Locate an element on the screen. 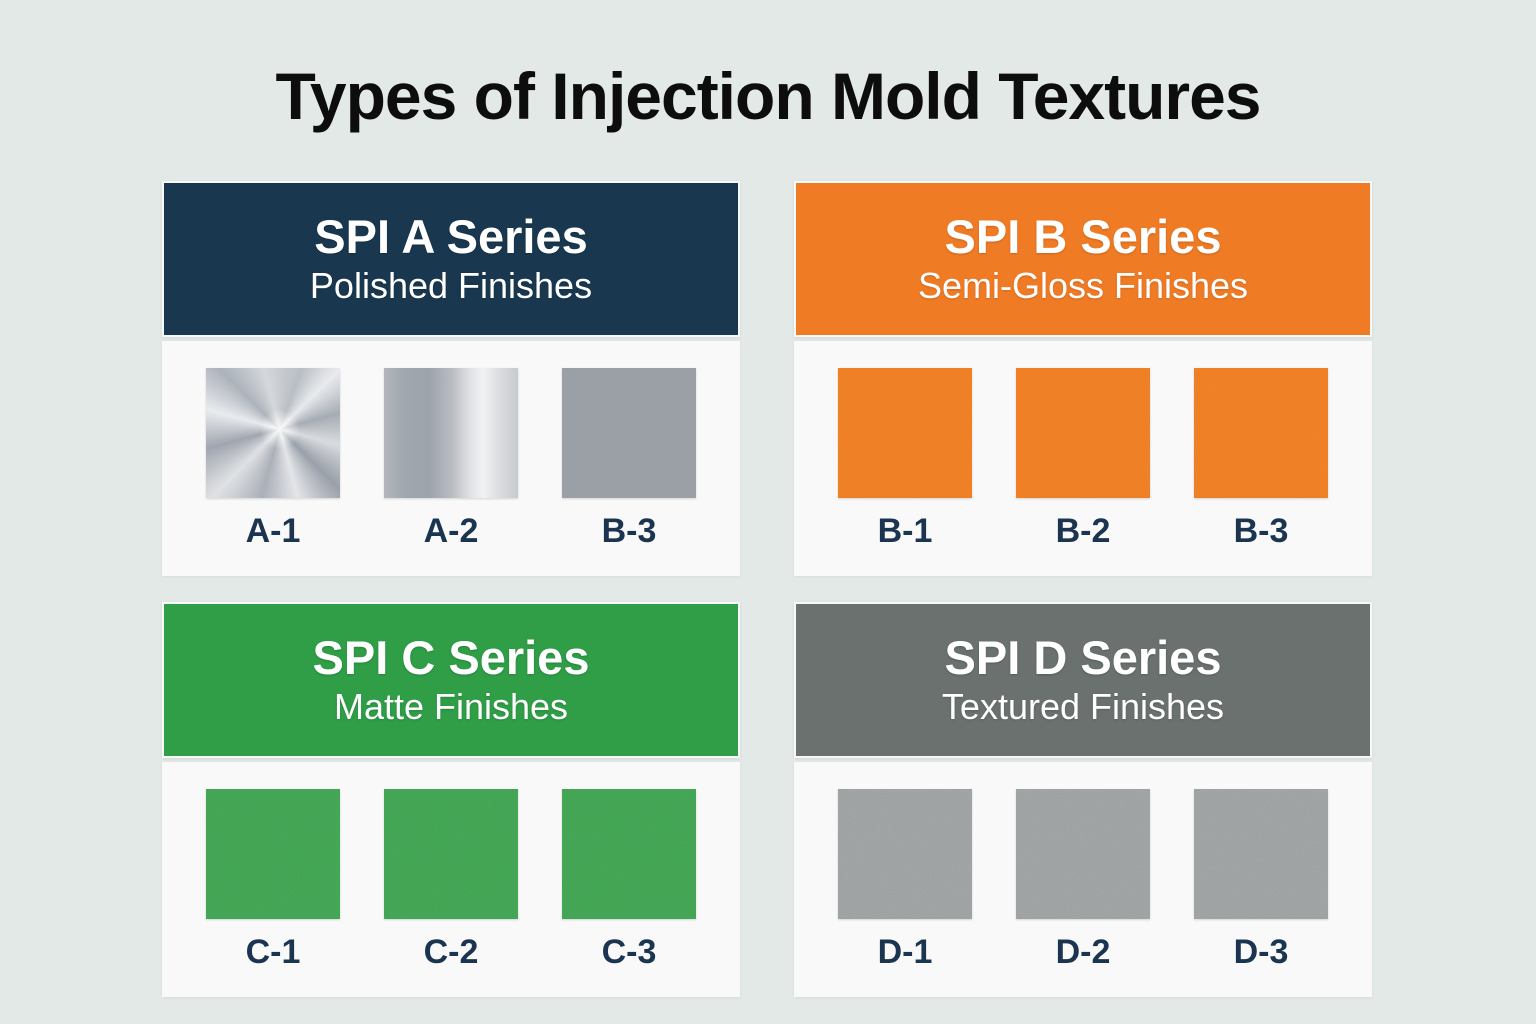 The image size is (1536, 1024). texture-swatch-c3 is located at coordinates (629, 854).